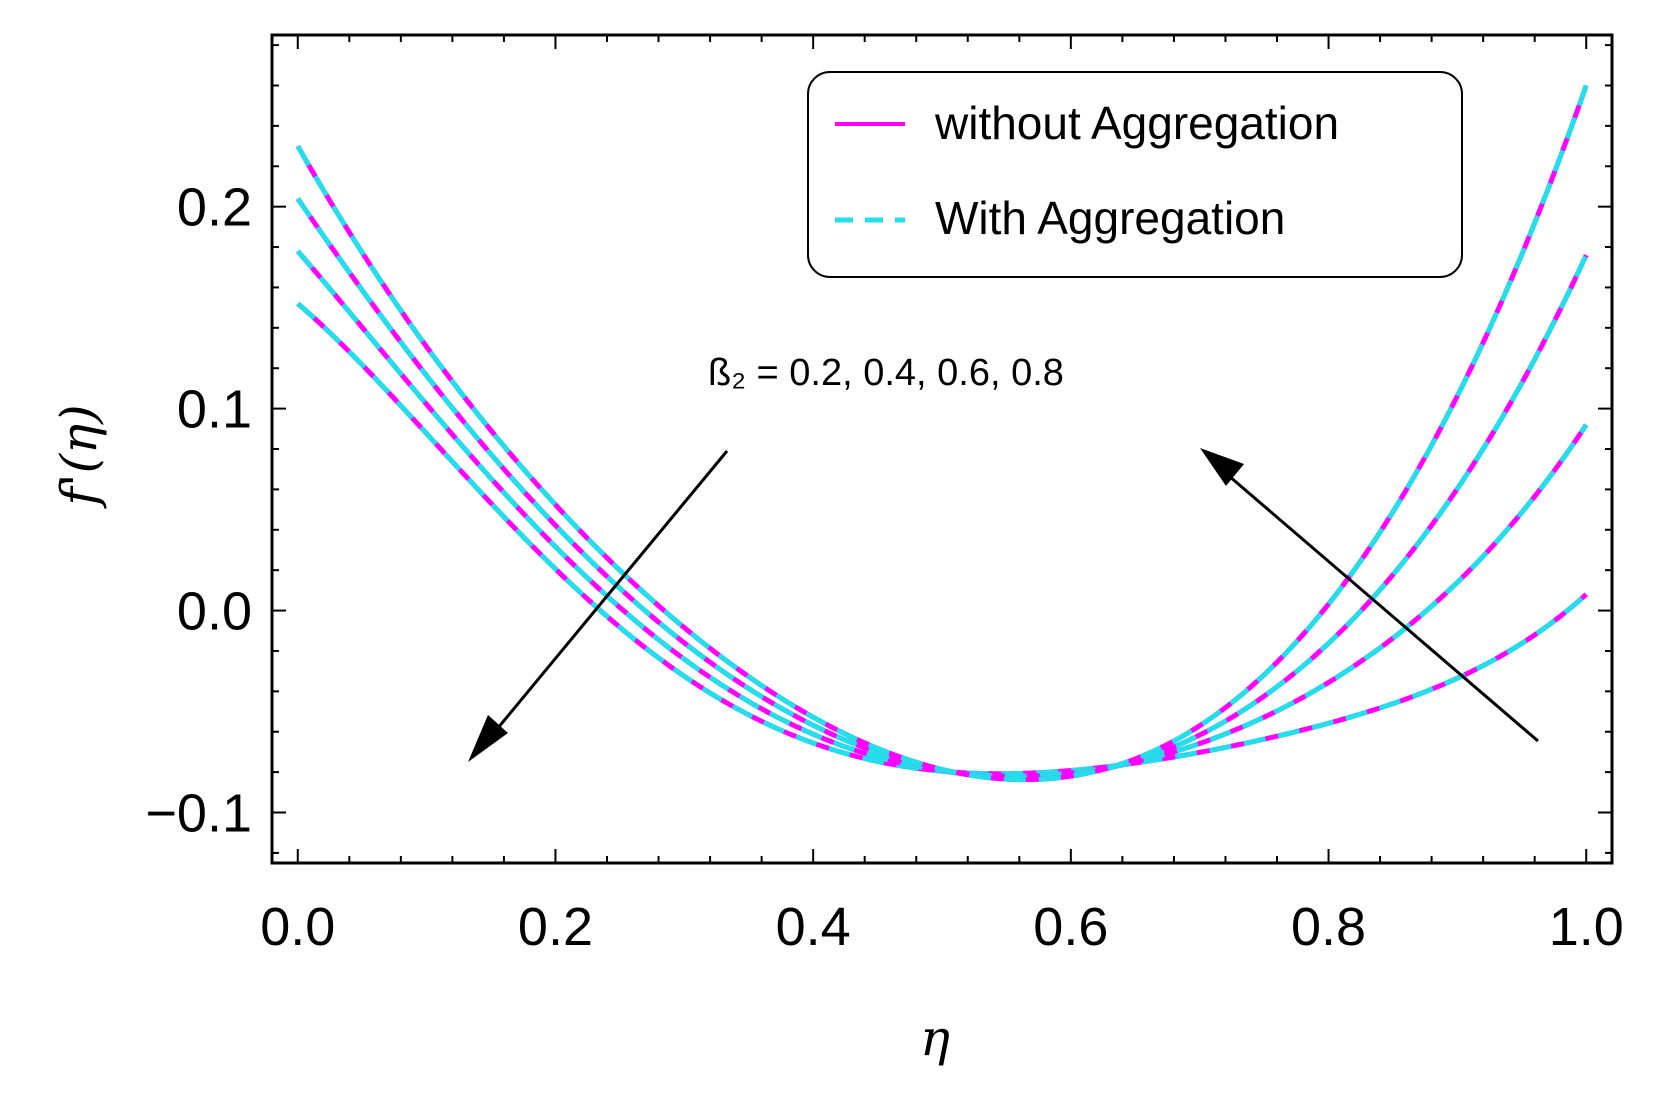 Image resolution: width=1659 pixels, height=1093 pixels. What do you see at coordinates (607, 595) in the screenshot?
I see `arrow-left-line` at bounding box center [607, 595].